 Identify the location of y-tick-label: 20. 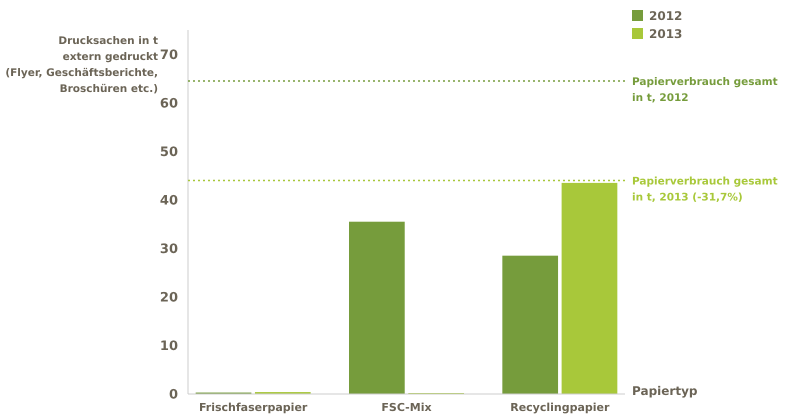
(169, 298).